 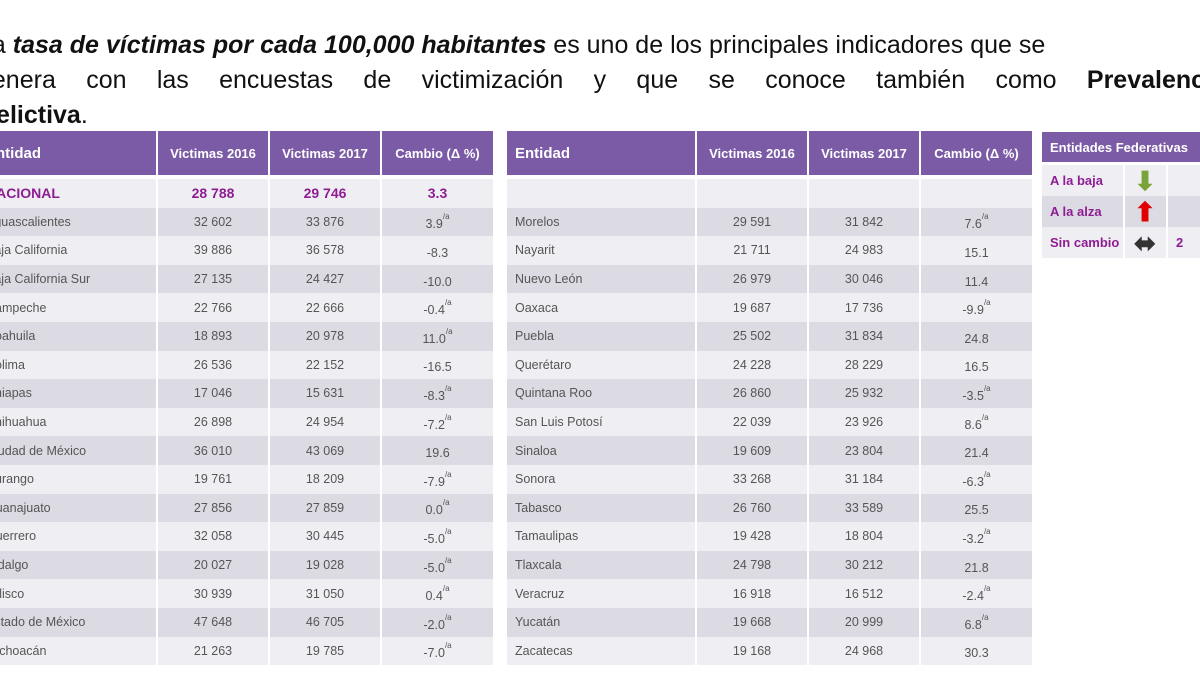 I want to click on entity-name: Puebla, so click(x=602, y=336).